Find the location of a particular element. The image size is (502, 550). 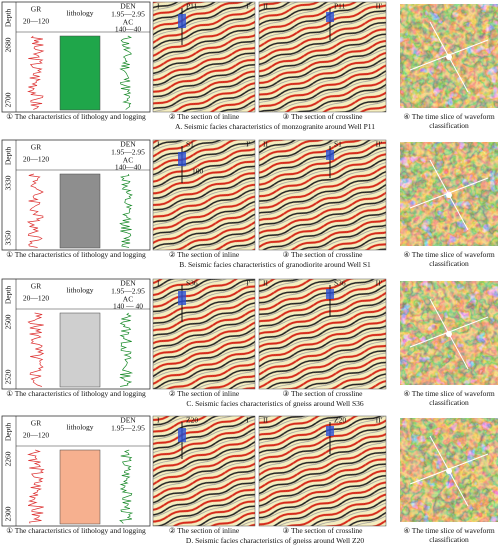

inline-well: S36 is located at coordinates (192, 283).